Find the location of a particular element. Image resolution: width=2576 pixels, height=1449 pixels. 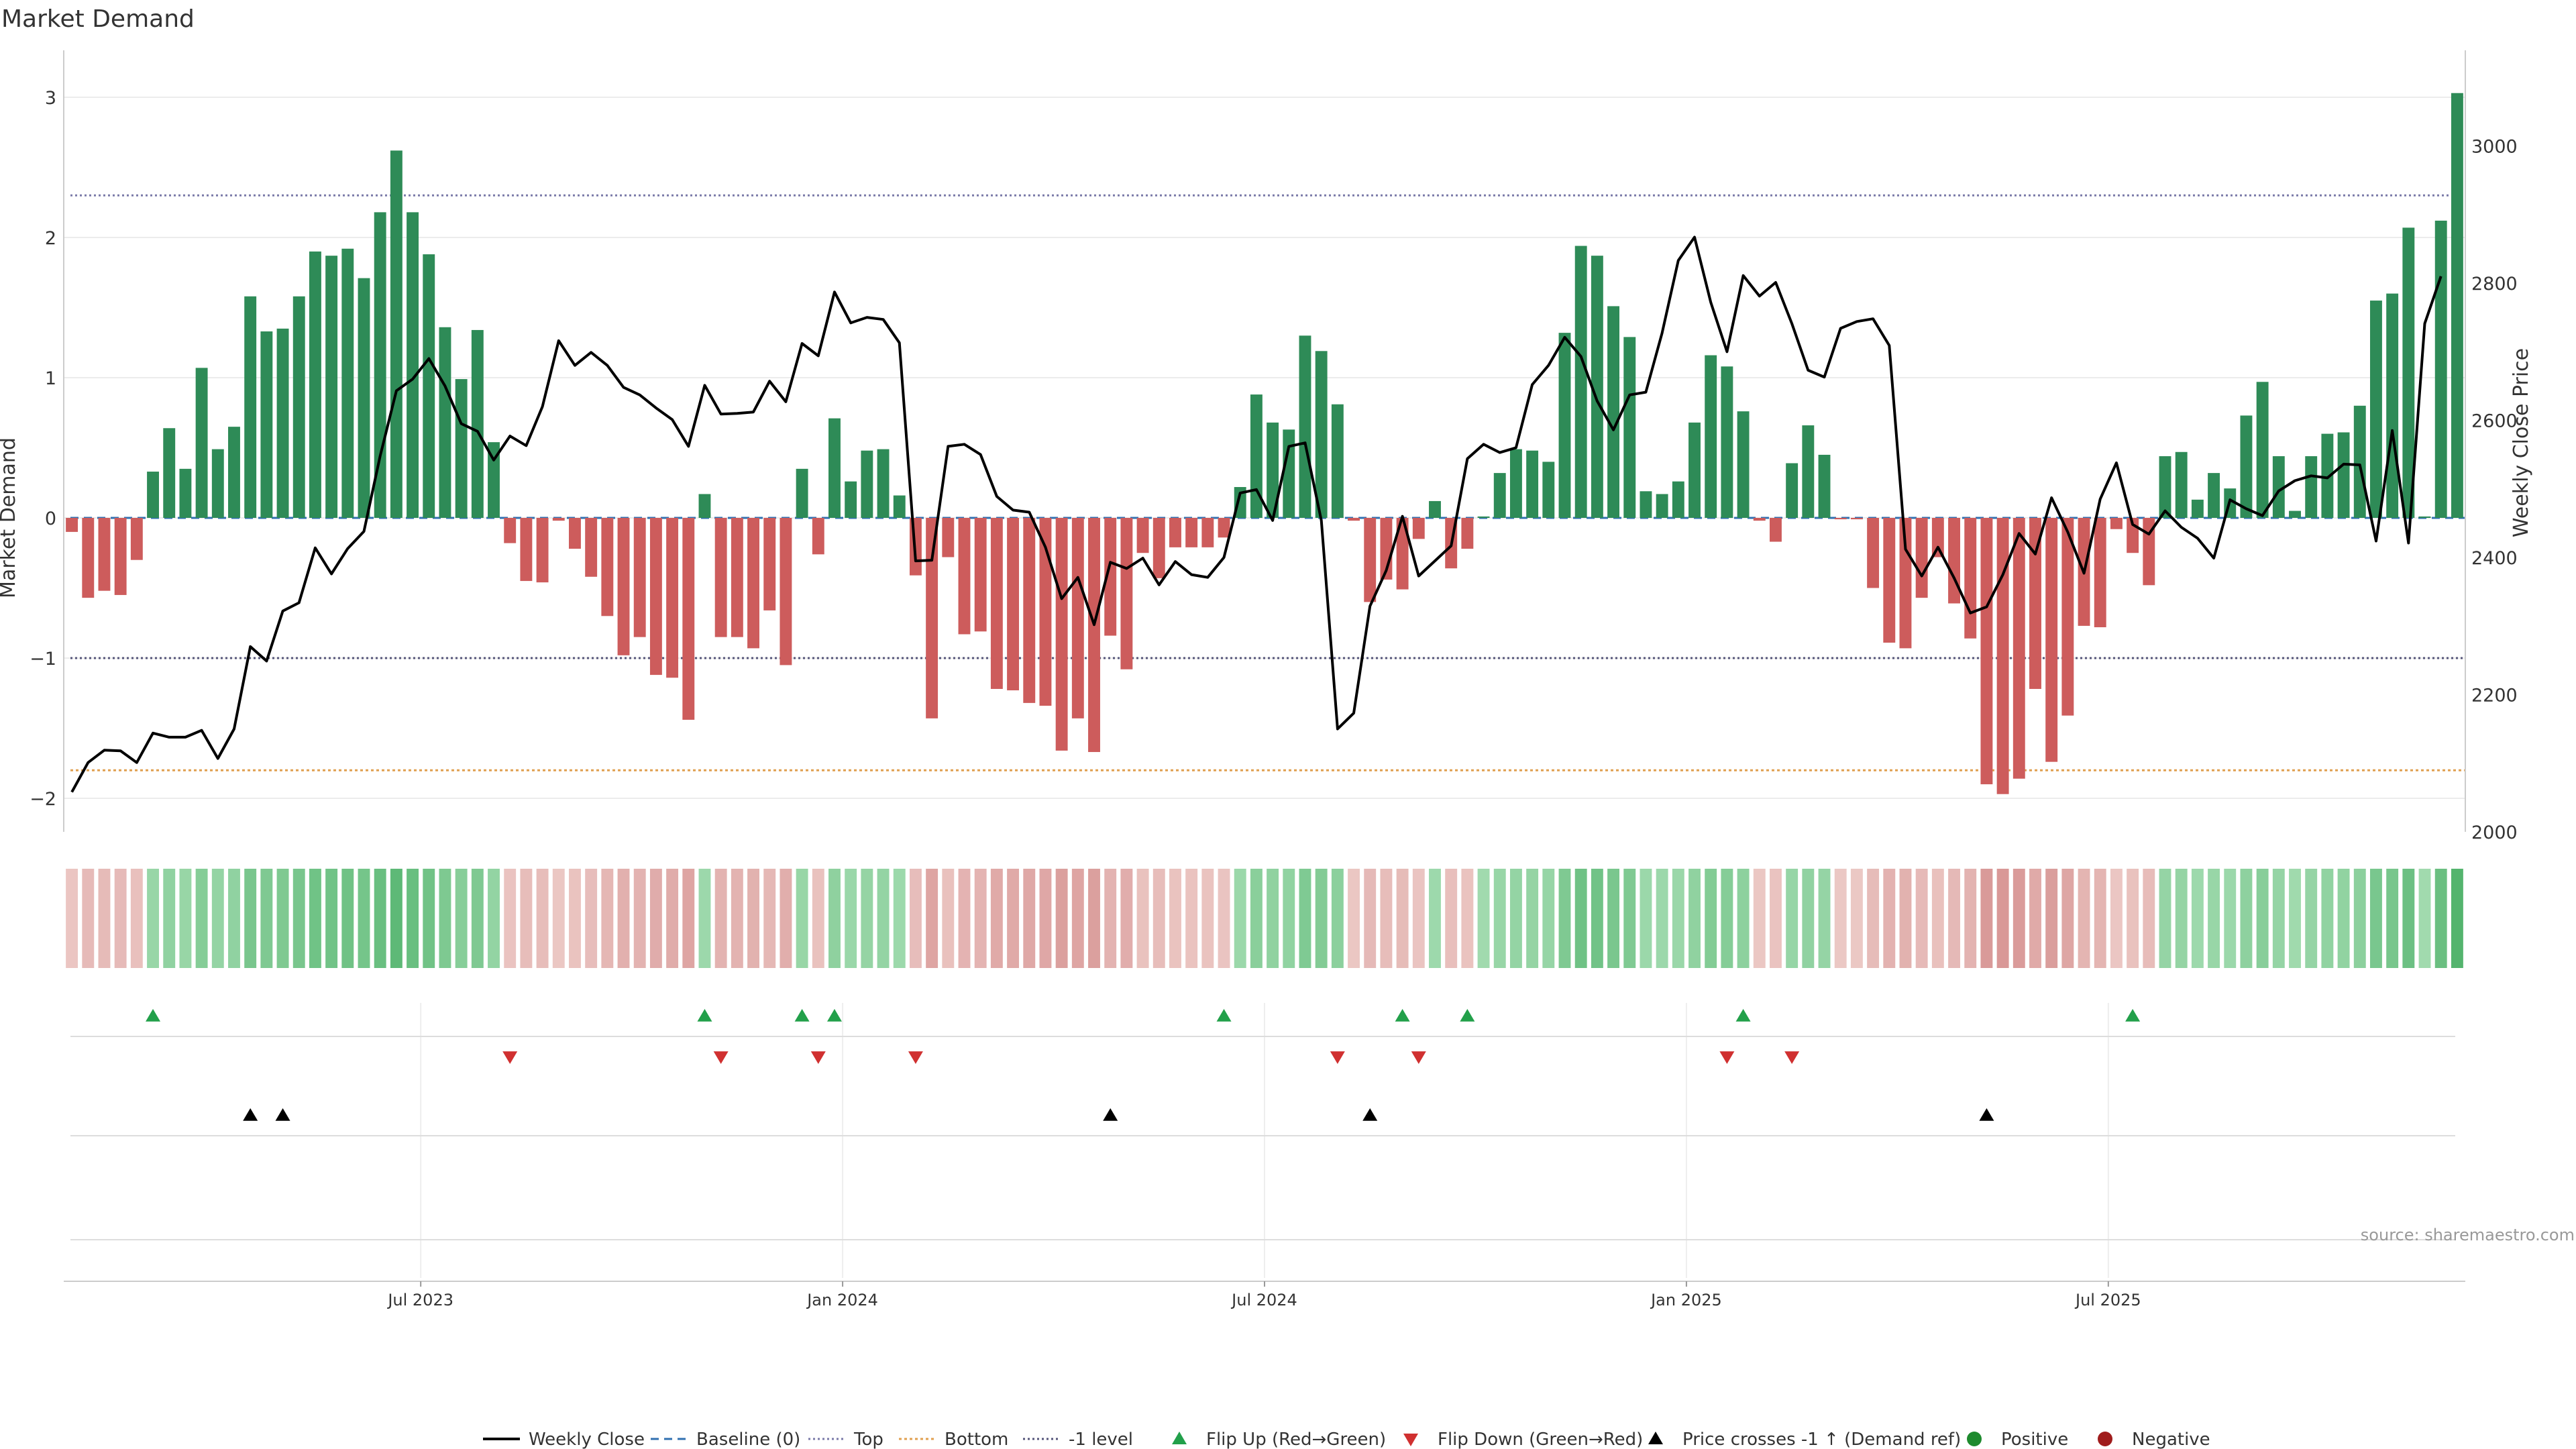

y2-tick-label: 2000 is located at coordinates (2494, 832).